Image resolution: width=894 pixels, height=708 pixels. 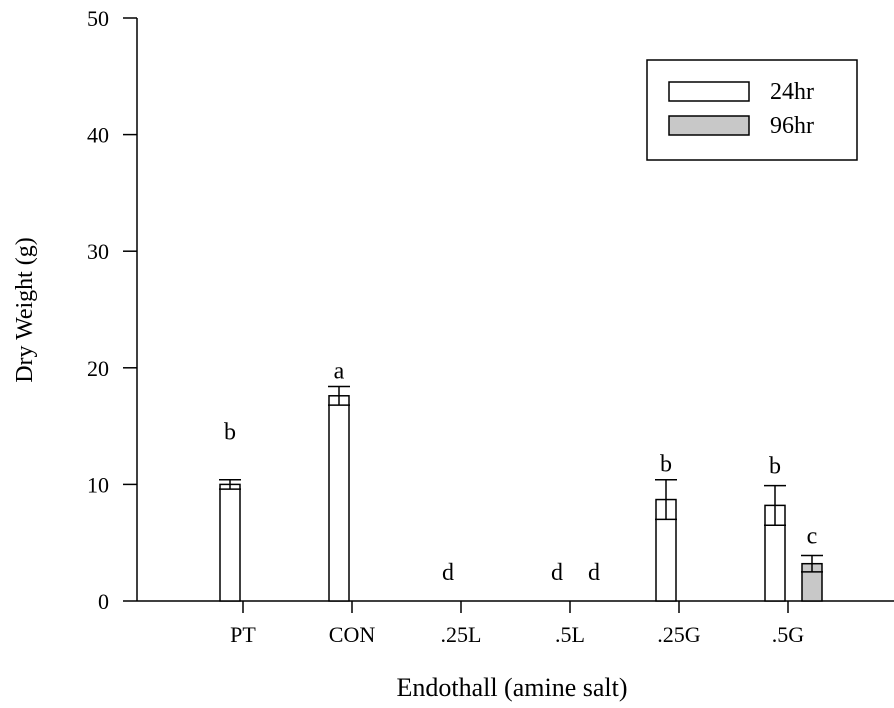 What do you see at coordinates (98, 135) in the screenshot?
I see `y-tick-label: 40` at bounding box center [98, 135].